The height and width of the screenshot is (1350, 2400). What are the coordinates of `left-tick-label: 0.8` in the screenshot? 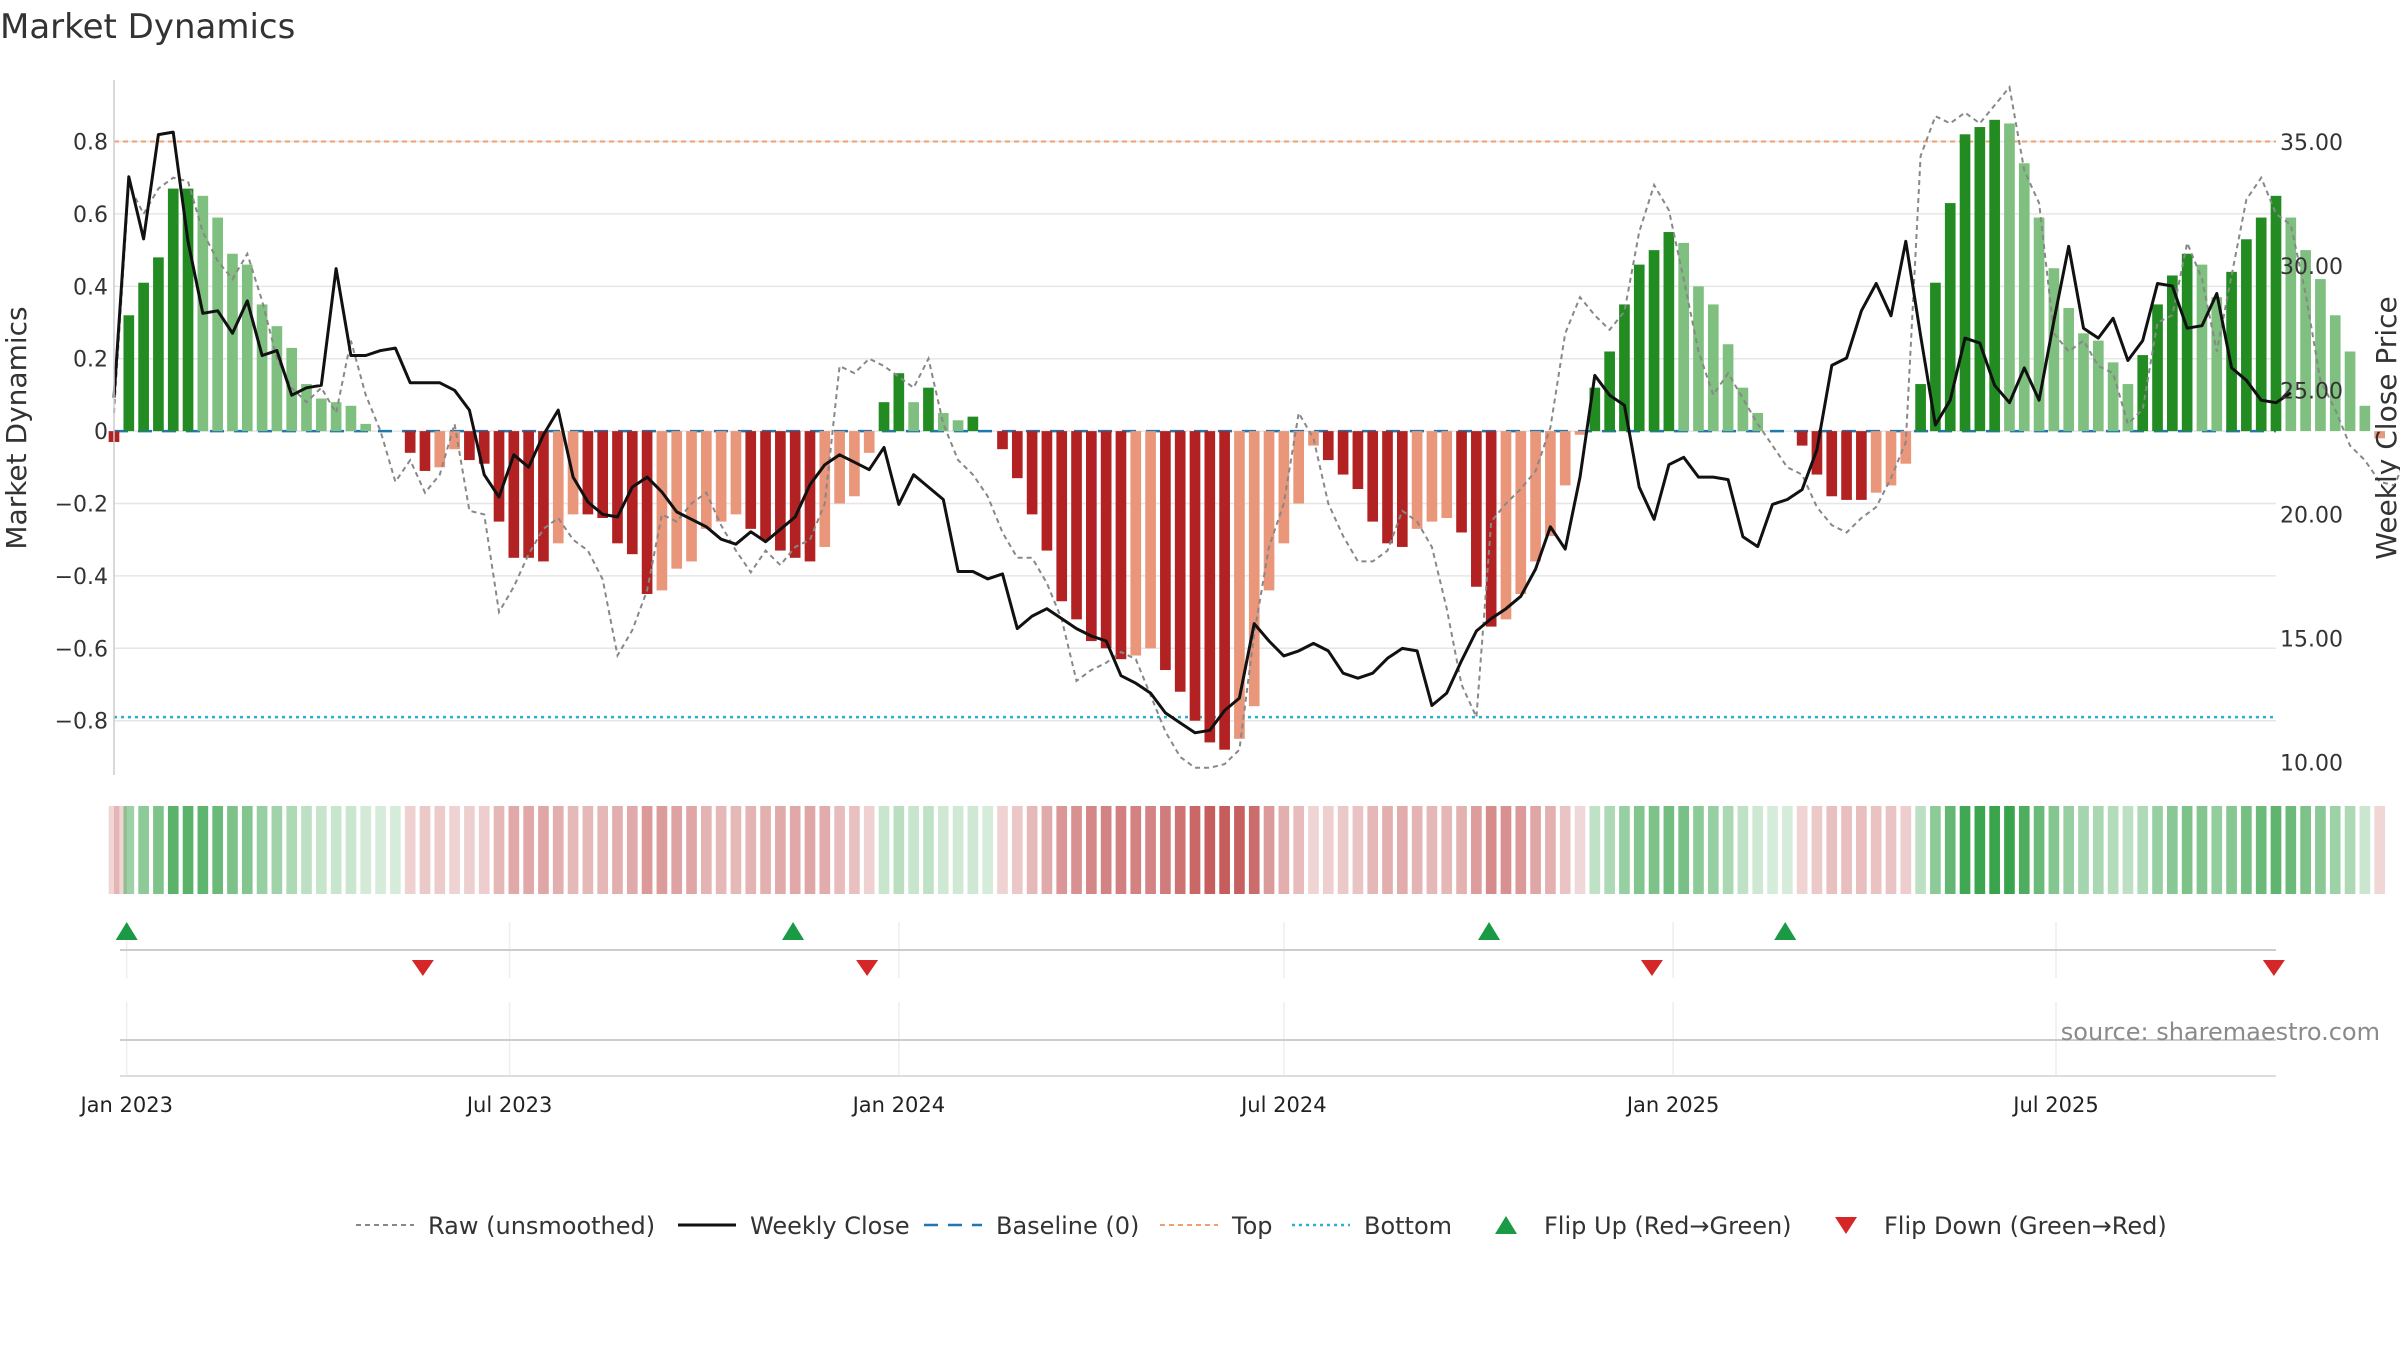 It's located at (90, 143).